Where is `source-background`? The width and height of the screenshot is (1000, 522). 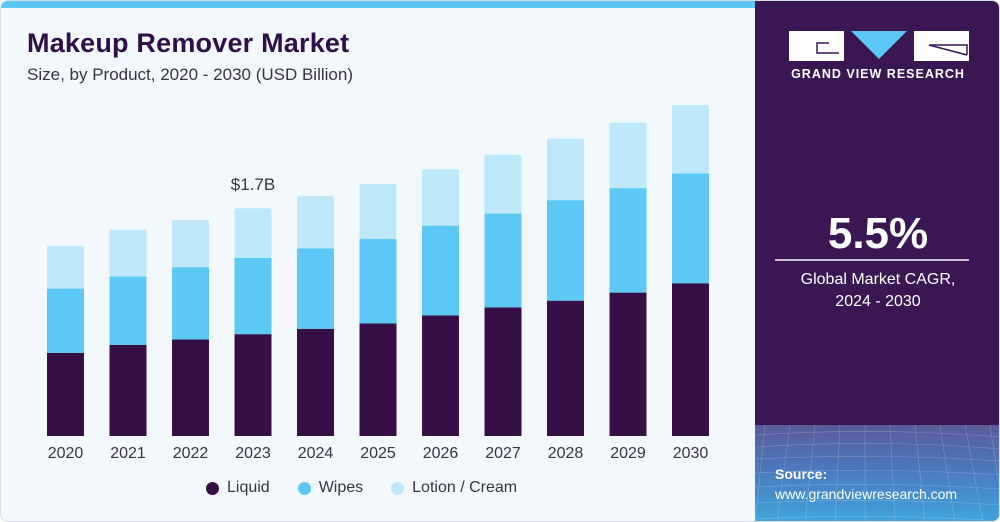 source-background is located at coordinates (877, 473).